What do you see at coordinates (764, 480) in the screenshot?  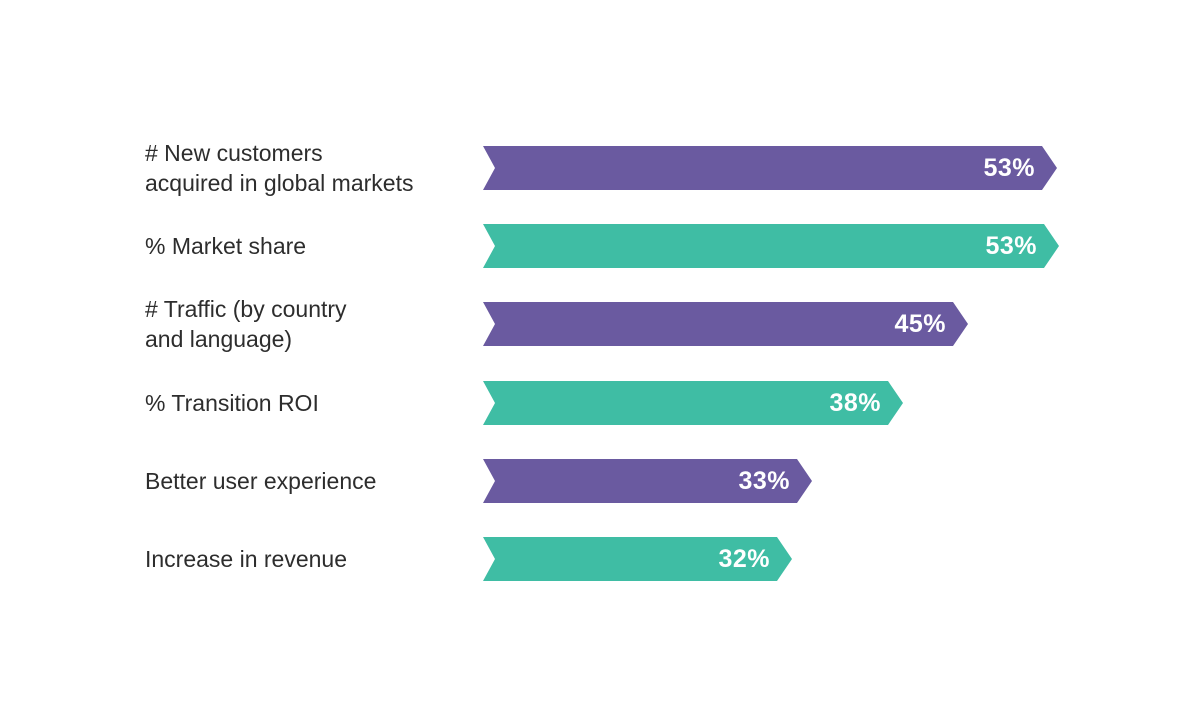 I see `bar-value-label: 33%` at bounding box center [764, 480].